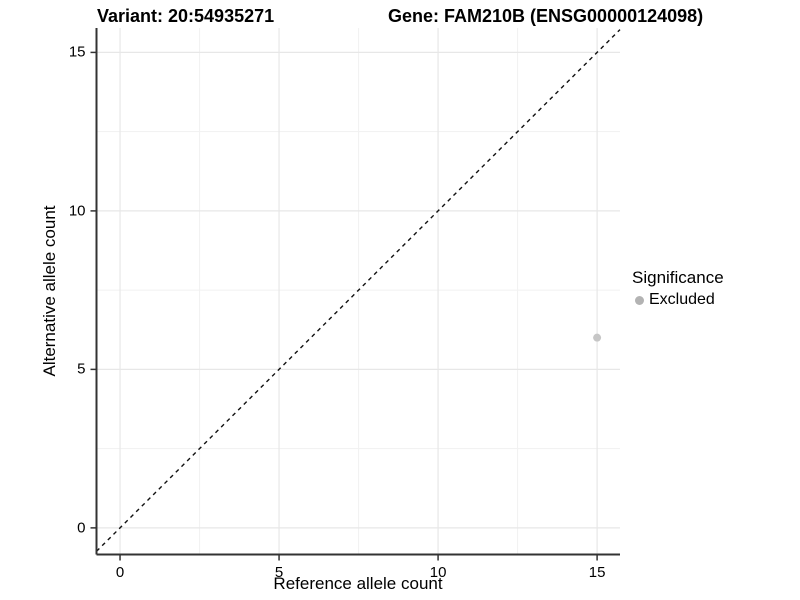 Image resolution: width=800 pixels, height=600 pixels. What do you see at coordinates (597, 337) in the screenshot?
I see `data-point-excluded` at bounding box center [597, 337].